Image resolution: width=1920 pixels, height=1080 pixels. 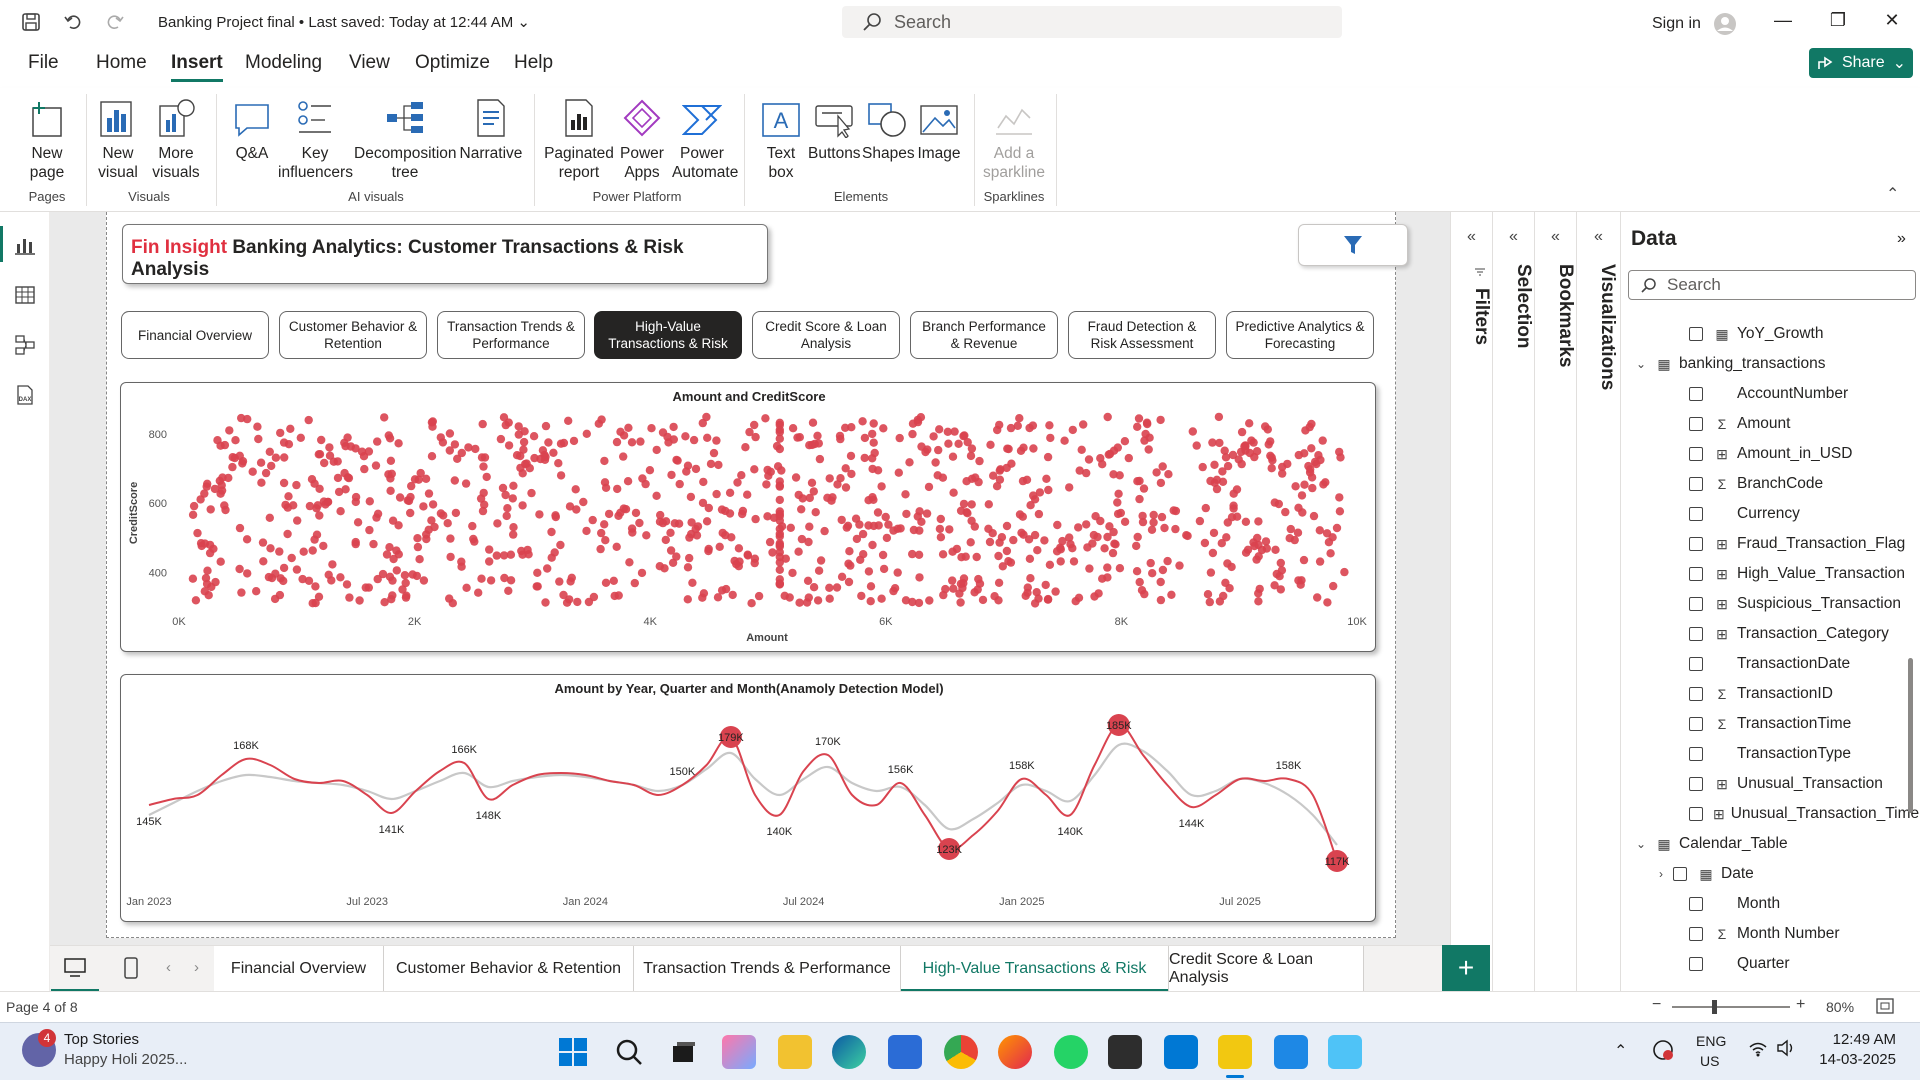 What do you see at coordinates (1766, 874) in the screenshot?
I see `field-row: › ▦ Date` at bounding box center [1766, 874].